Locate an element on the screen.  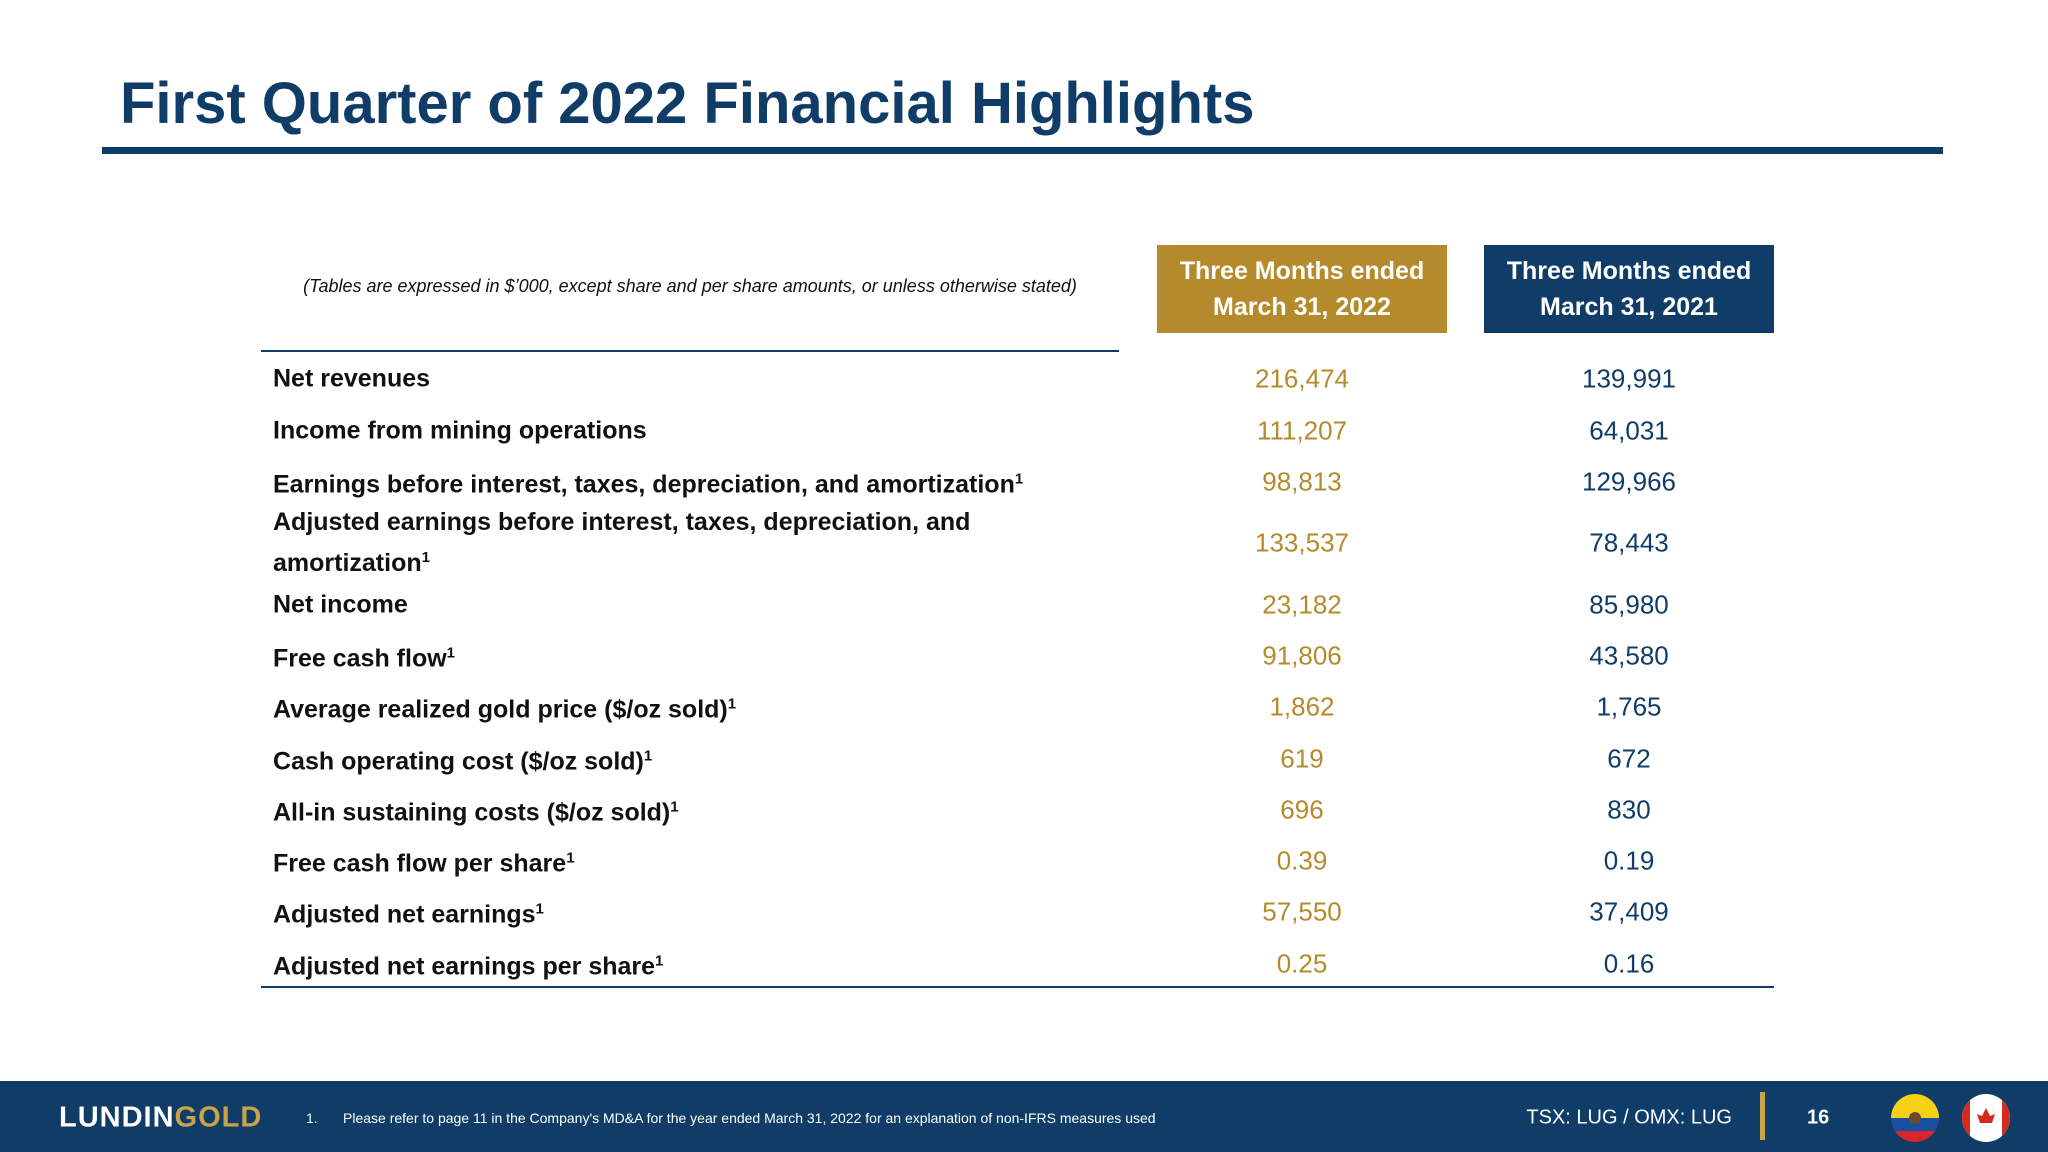
column-header-line: March 31, 2021 is located at coordinates (1629, 307).